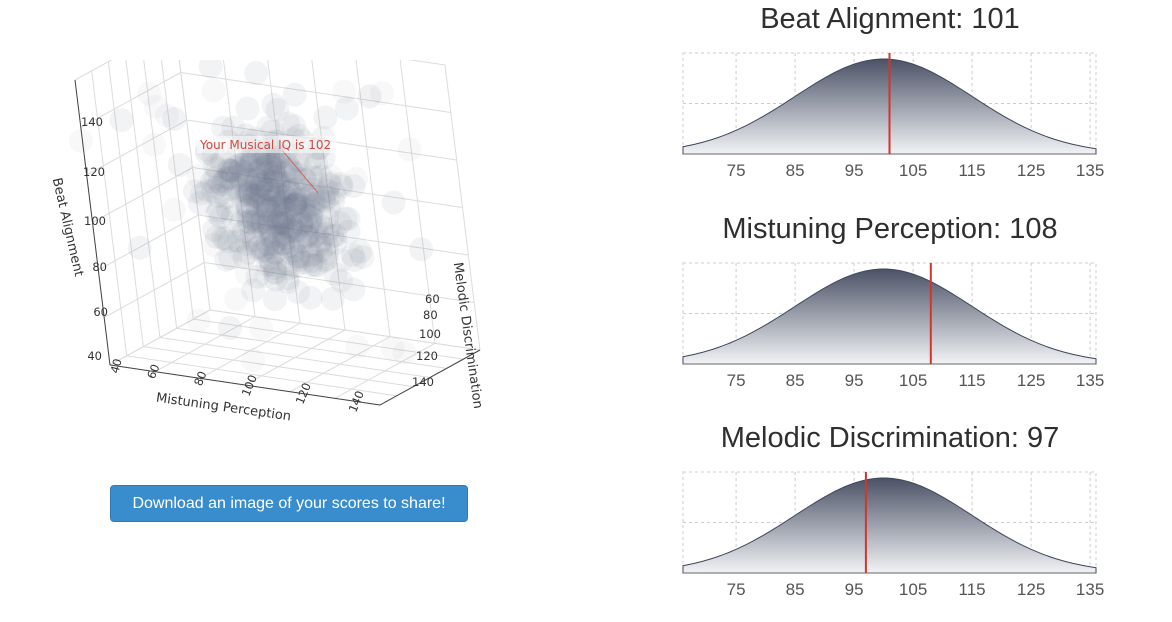 This screenshot has width=1172, height=622. Describe the element at coordinates (462, 207) in the screenshot. I see `back-wall-gridline` at that location.